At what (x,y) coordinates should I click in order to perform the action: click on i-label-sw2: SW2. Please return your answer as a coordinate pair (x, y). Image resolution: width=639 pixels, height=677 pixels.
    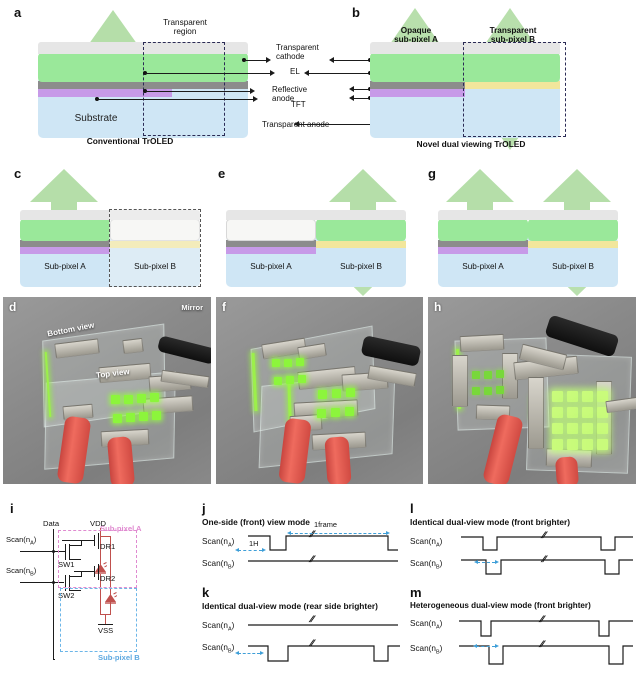
    Looking at the image, I should click on (66, 595).